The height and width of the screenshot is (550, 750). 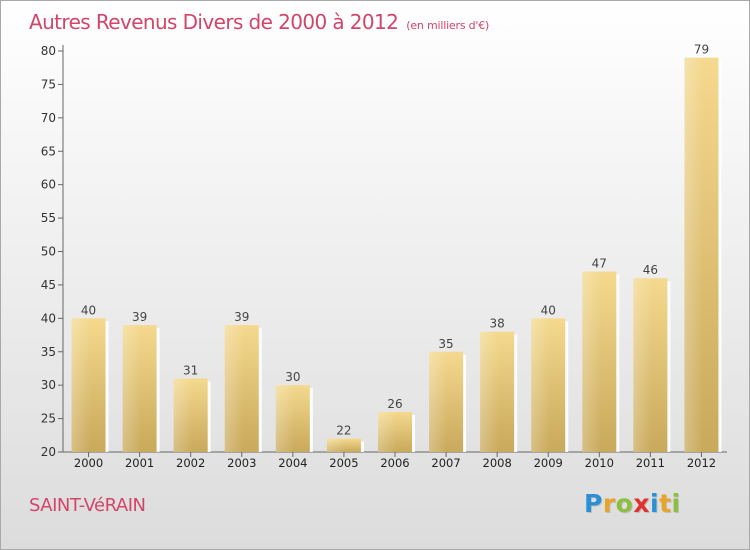 I want to click on y-tick-label: 55, so click(x=48, y=218).